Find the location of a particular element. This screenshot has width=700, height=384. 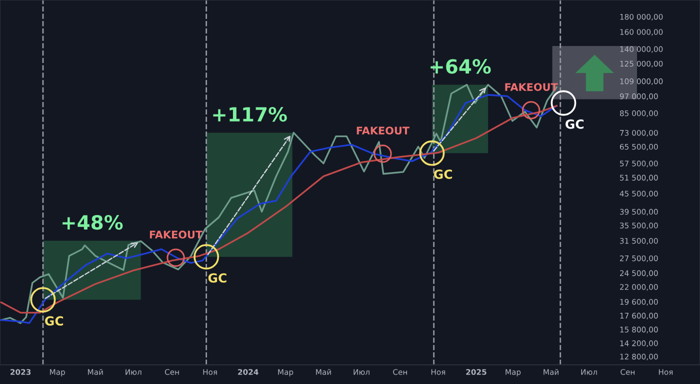

annotation: +64% is located at coordinates (460, 66).